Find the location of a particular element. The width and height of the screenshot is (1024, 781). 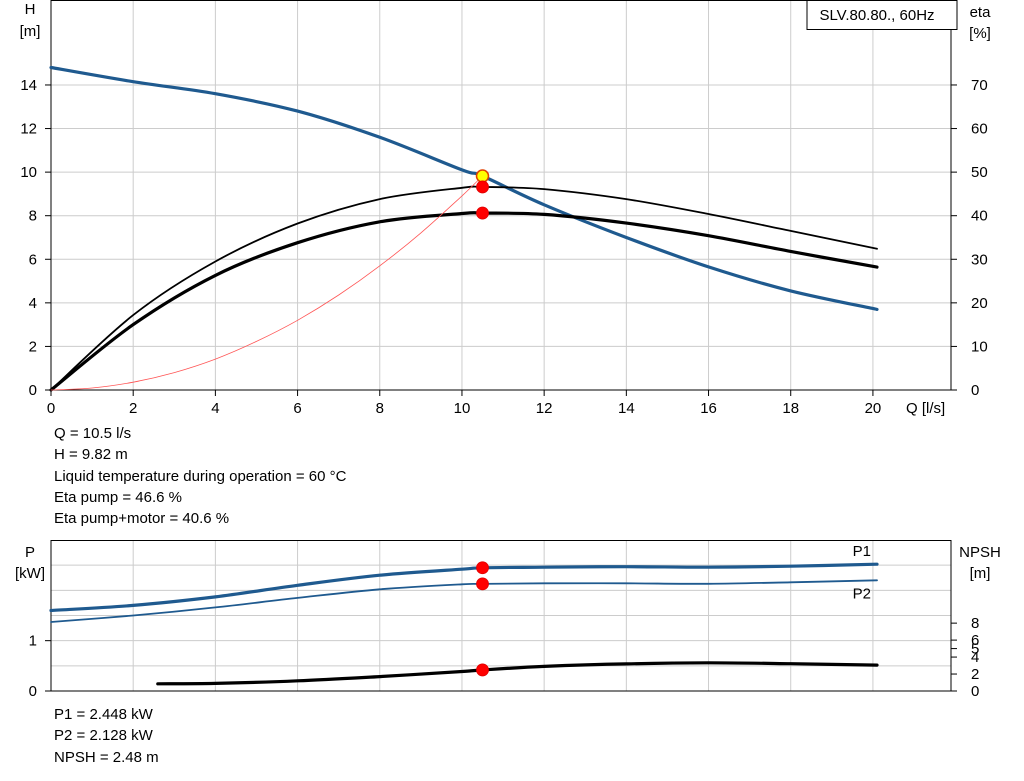

left-tick-label: 14 is located at coordinates (28, 85).